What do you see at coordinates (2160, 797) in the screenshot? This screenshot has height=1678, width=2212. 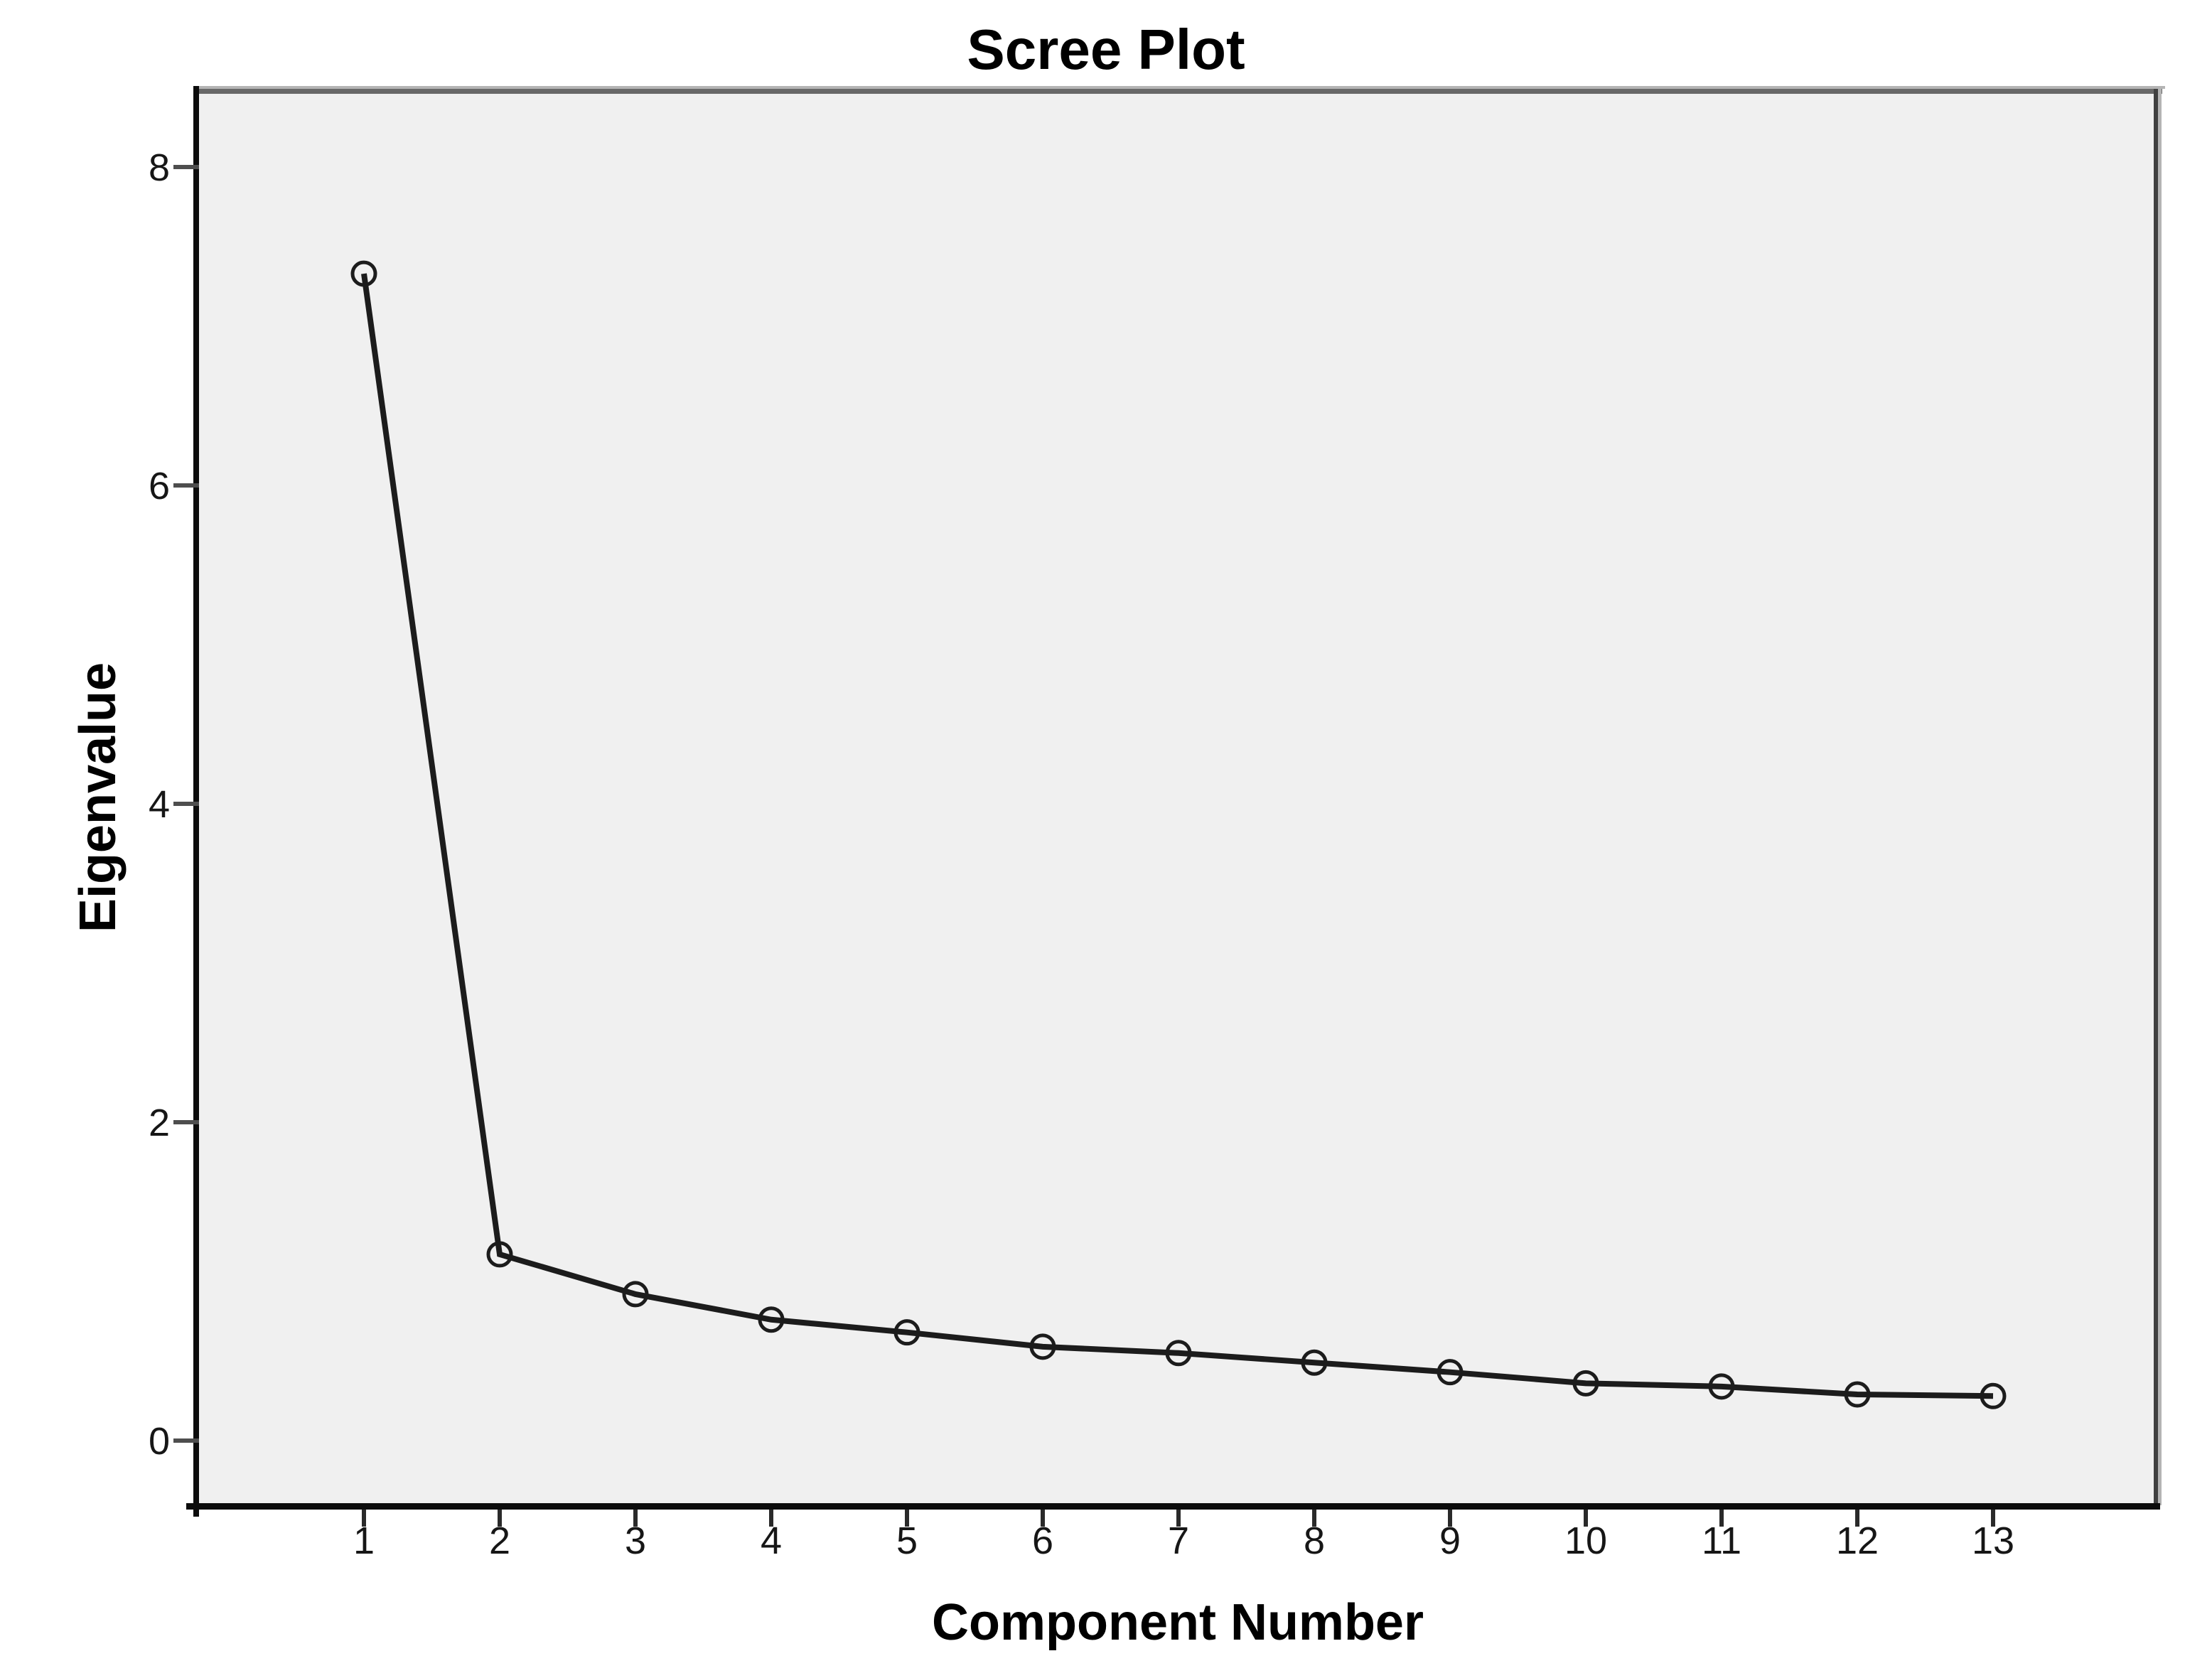 I see `plot-frame-right-highlight` at bounding box center [2160, 797].